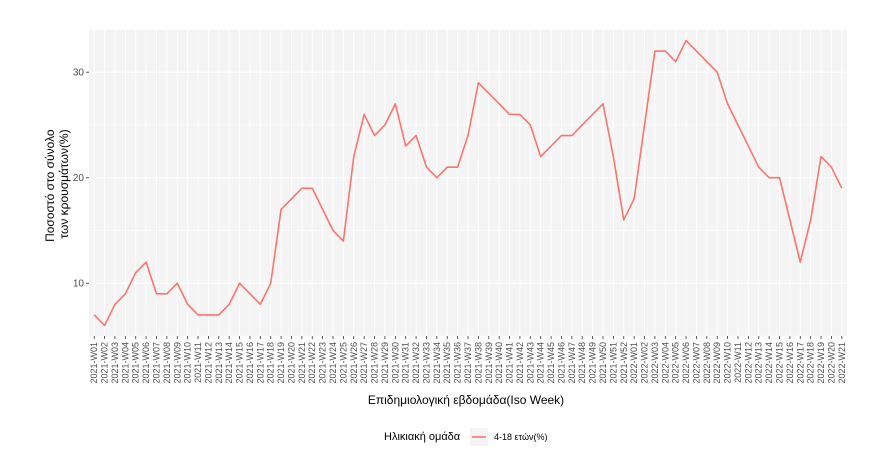  What do you see at coordinates (426, 363) in the screenshot?
I see `x-tick-label: 2021-W33` at bounding box center [426, 363].